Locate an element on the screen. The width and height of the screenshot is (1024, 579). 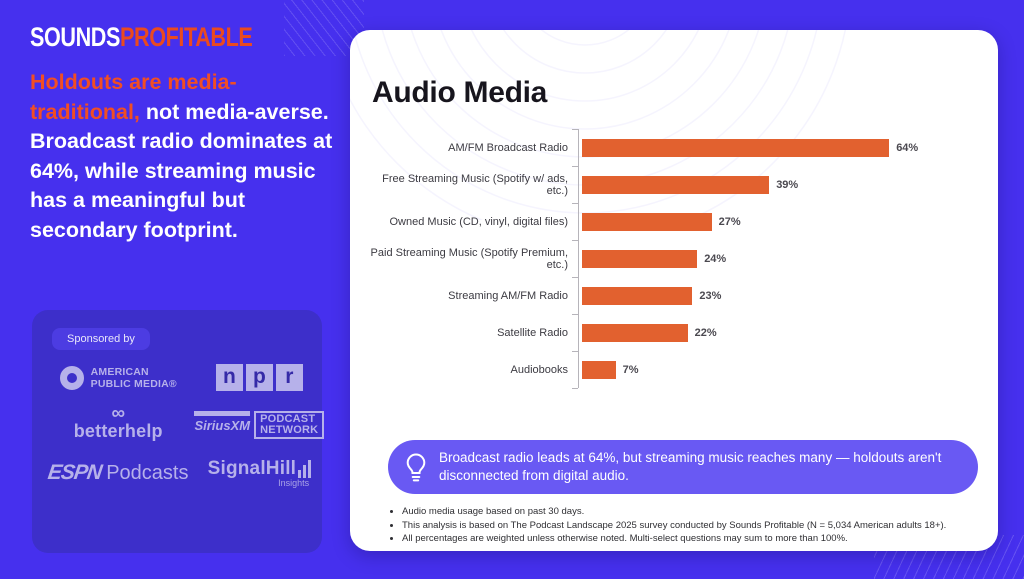
siriusxm-name: SiriusXM is located at coordinates (222, 425).